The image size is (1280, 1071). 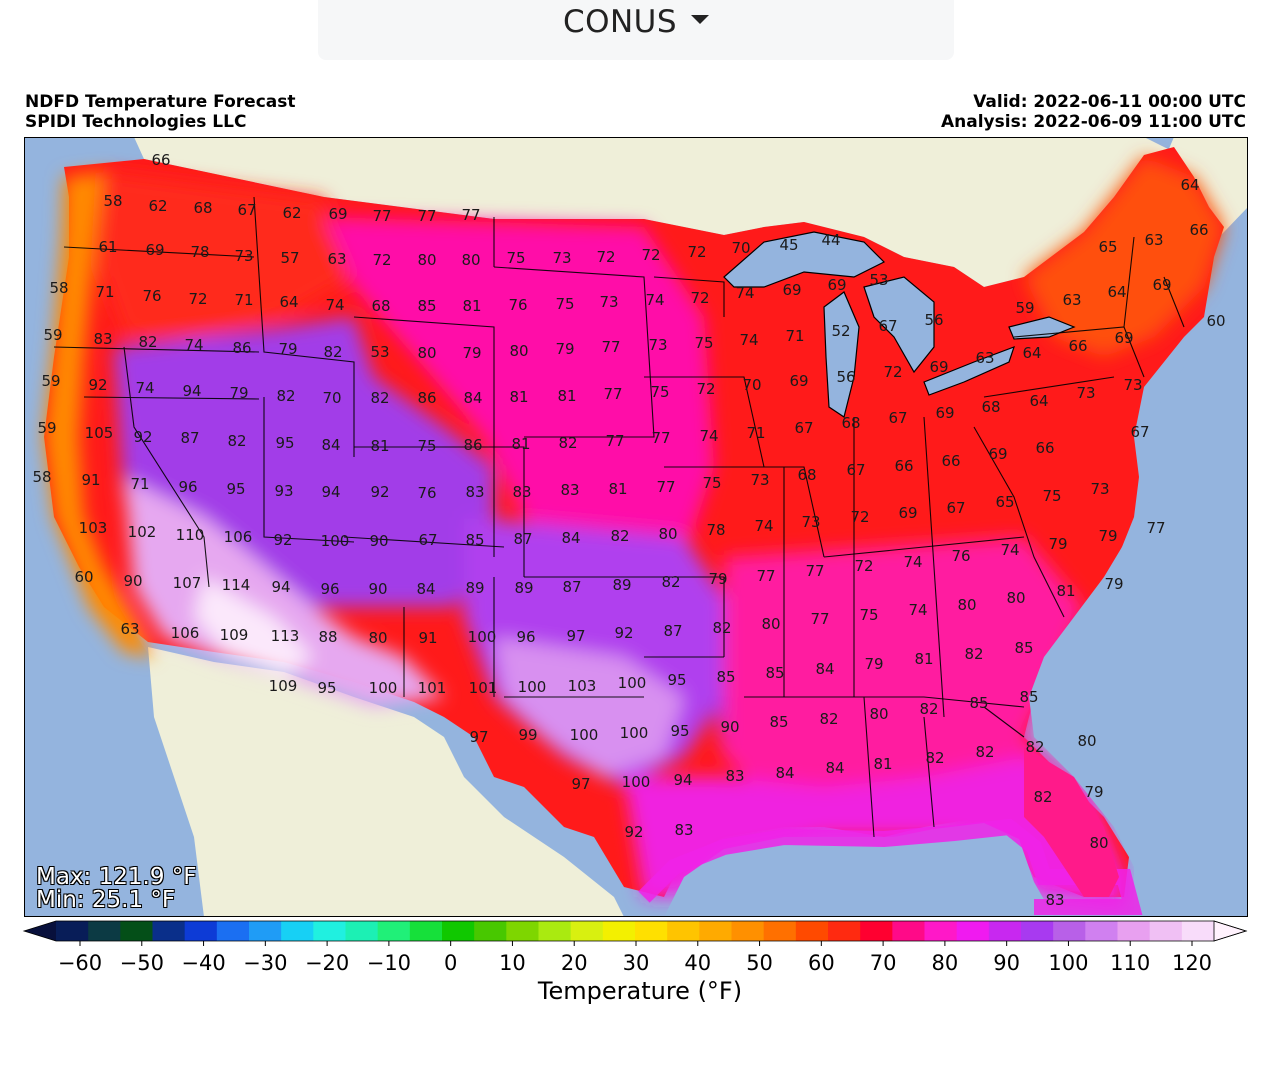 I want to click on temperature-label: 87, so click(x=672, y=631).